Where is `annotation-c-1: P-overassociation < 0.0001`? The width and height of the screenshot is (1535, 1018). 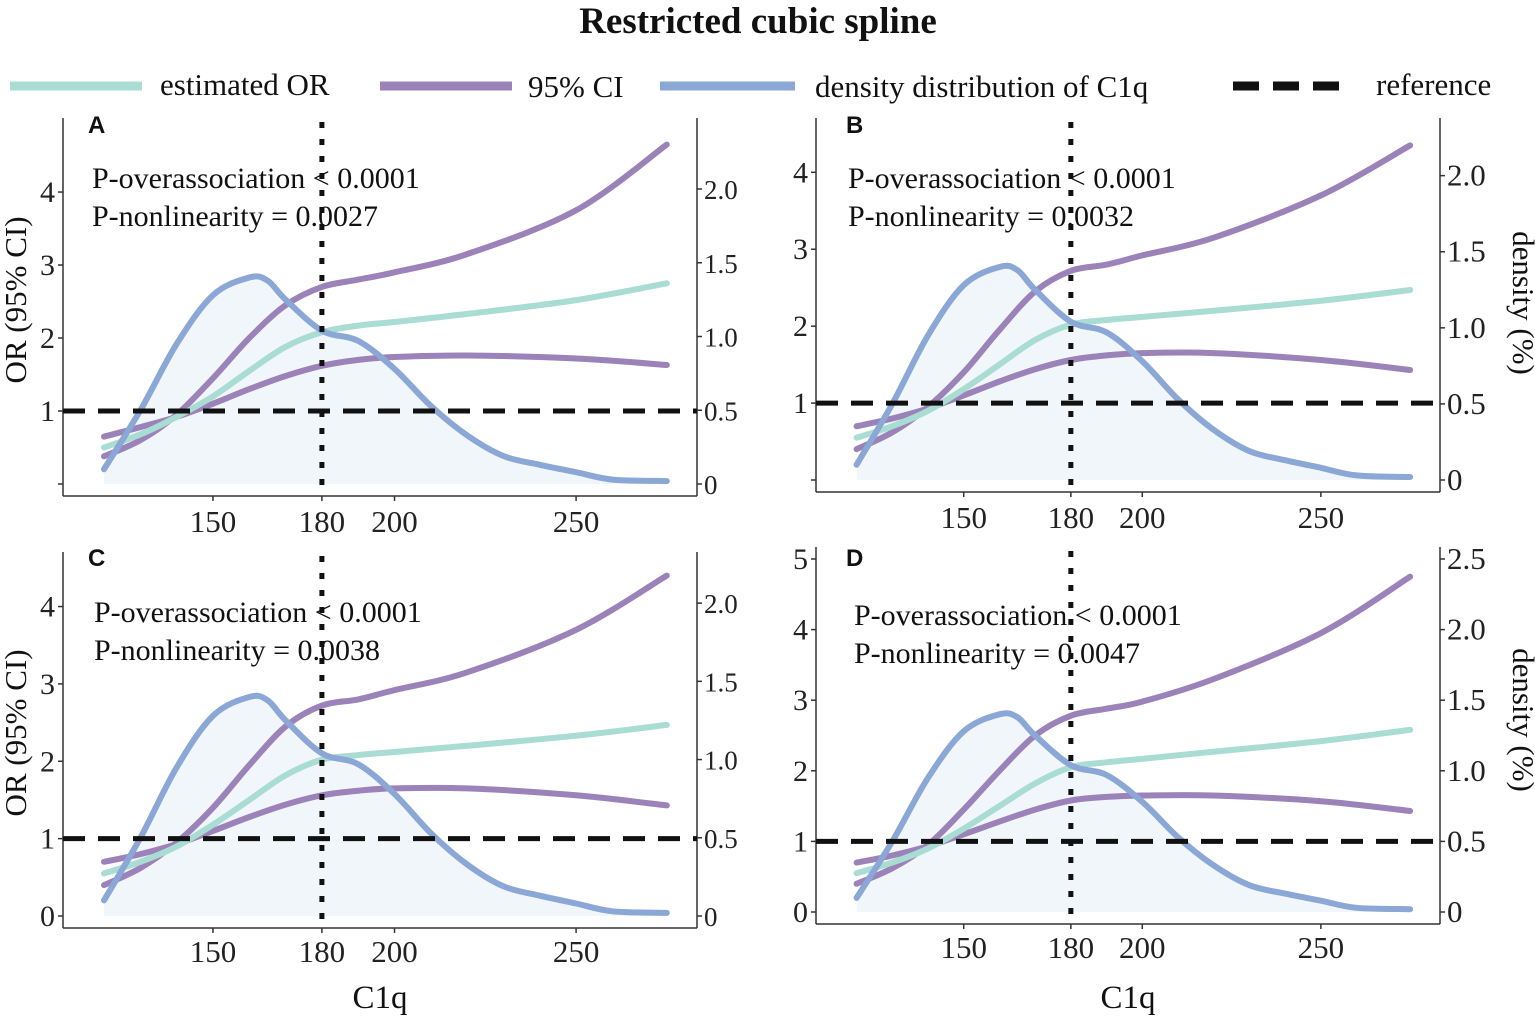 annotation-c-1: P-overassociation < 0.0001 is located at coordinates (258, 612).